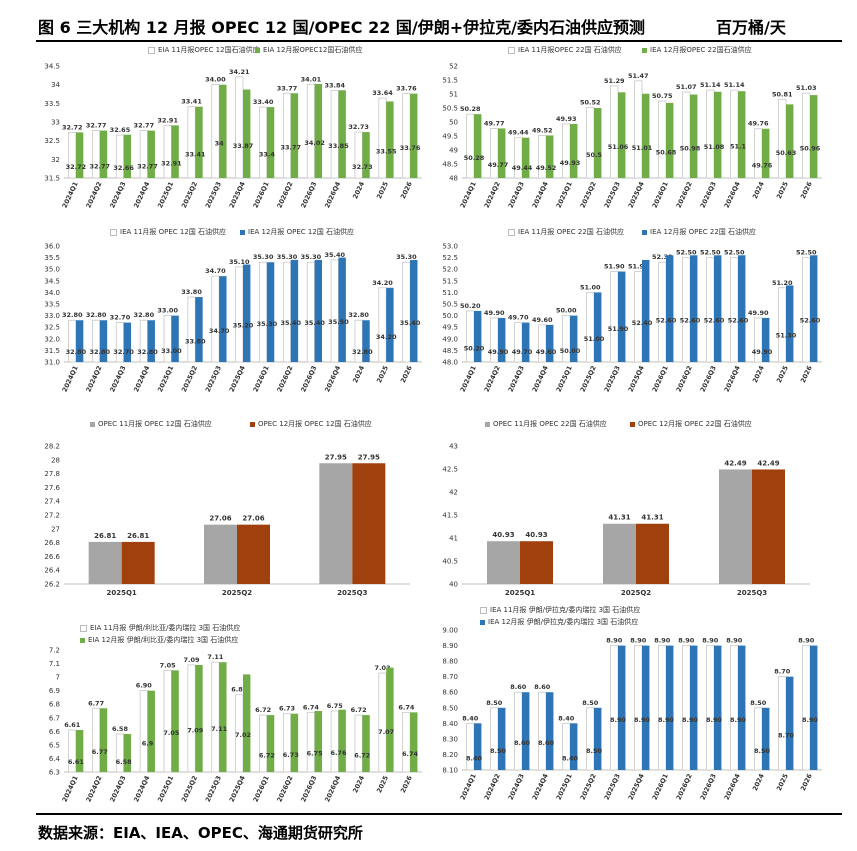 The width and height of the screenshot is (857, 851). What do you see at coordinates (594, 155) in the screenshot?
I see `data-label: 50.5` at bounding box center [594, 155].